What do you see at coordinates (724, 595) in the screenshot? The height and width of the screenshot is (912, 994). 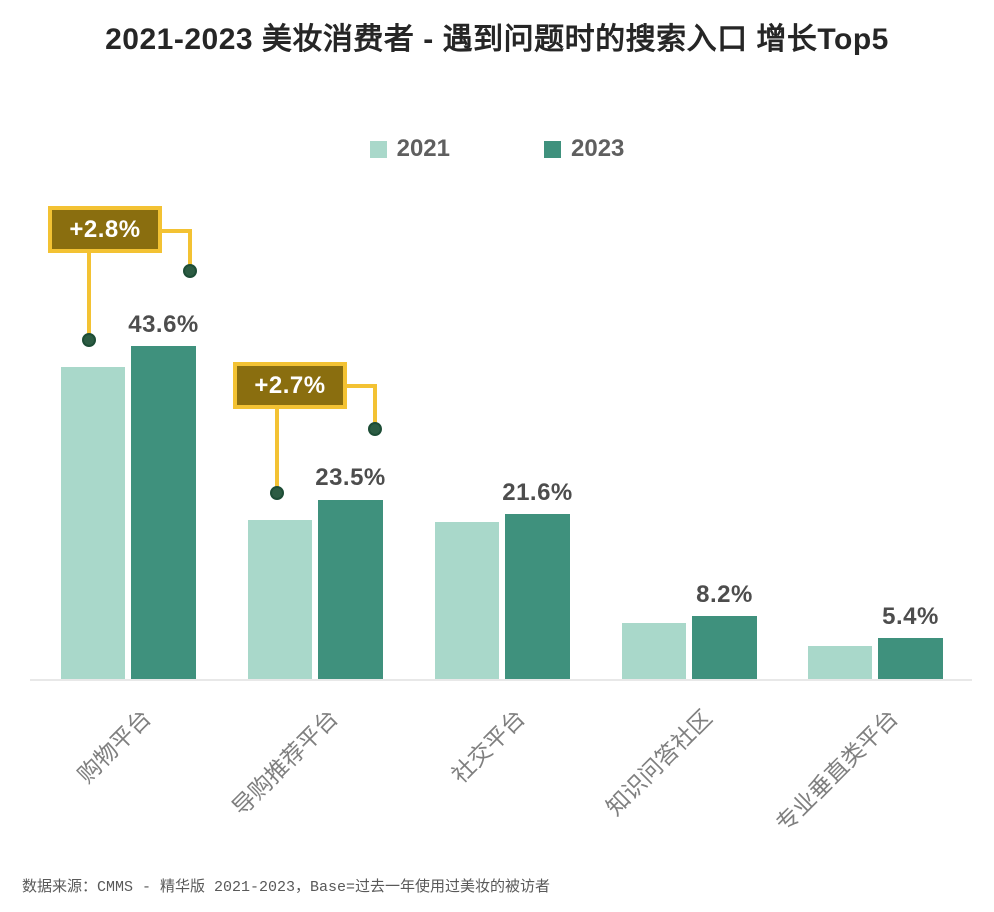 I see `value-label-group4: 8.2%` at bounding box center [724, 595].